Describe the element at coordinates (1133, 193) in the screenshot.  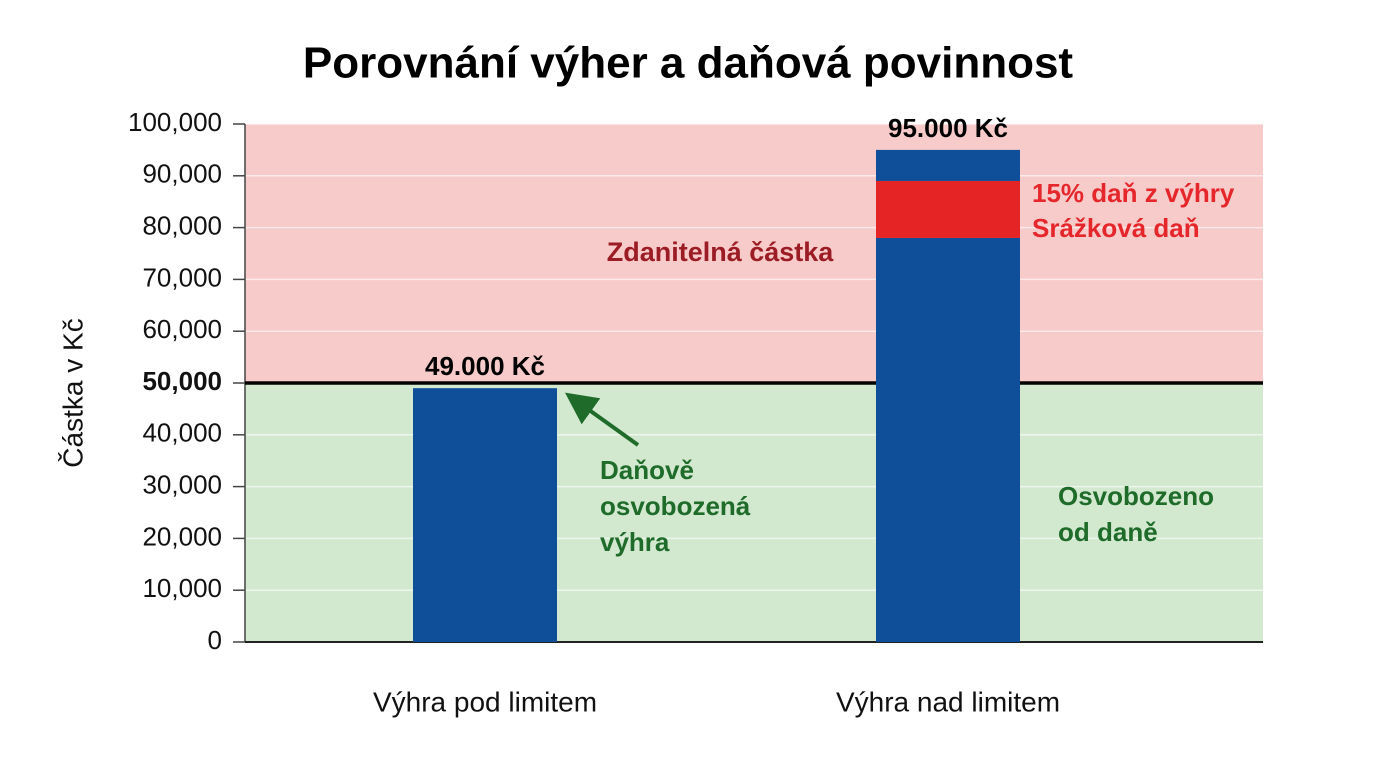
I see `annotation: 15% daň z výhry` at that location.